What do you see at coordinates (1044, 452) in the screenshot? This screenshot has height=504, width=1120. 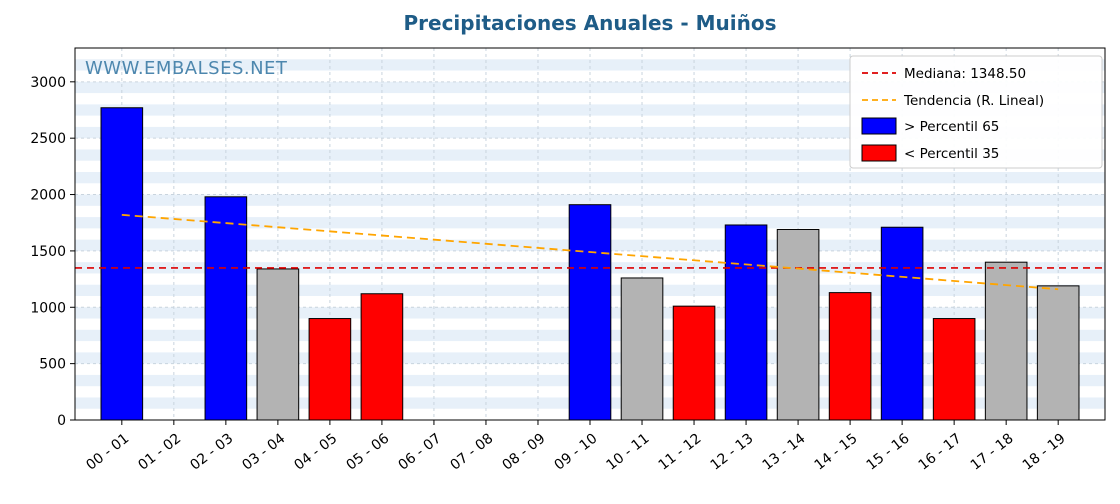 I see `x-tick-label: 18 - 19` at bounding box center [1044, 452].